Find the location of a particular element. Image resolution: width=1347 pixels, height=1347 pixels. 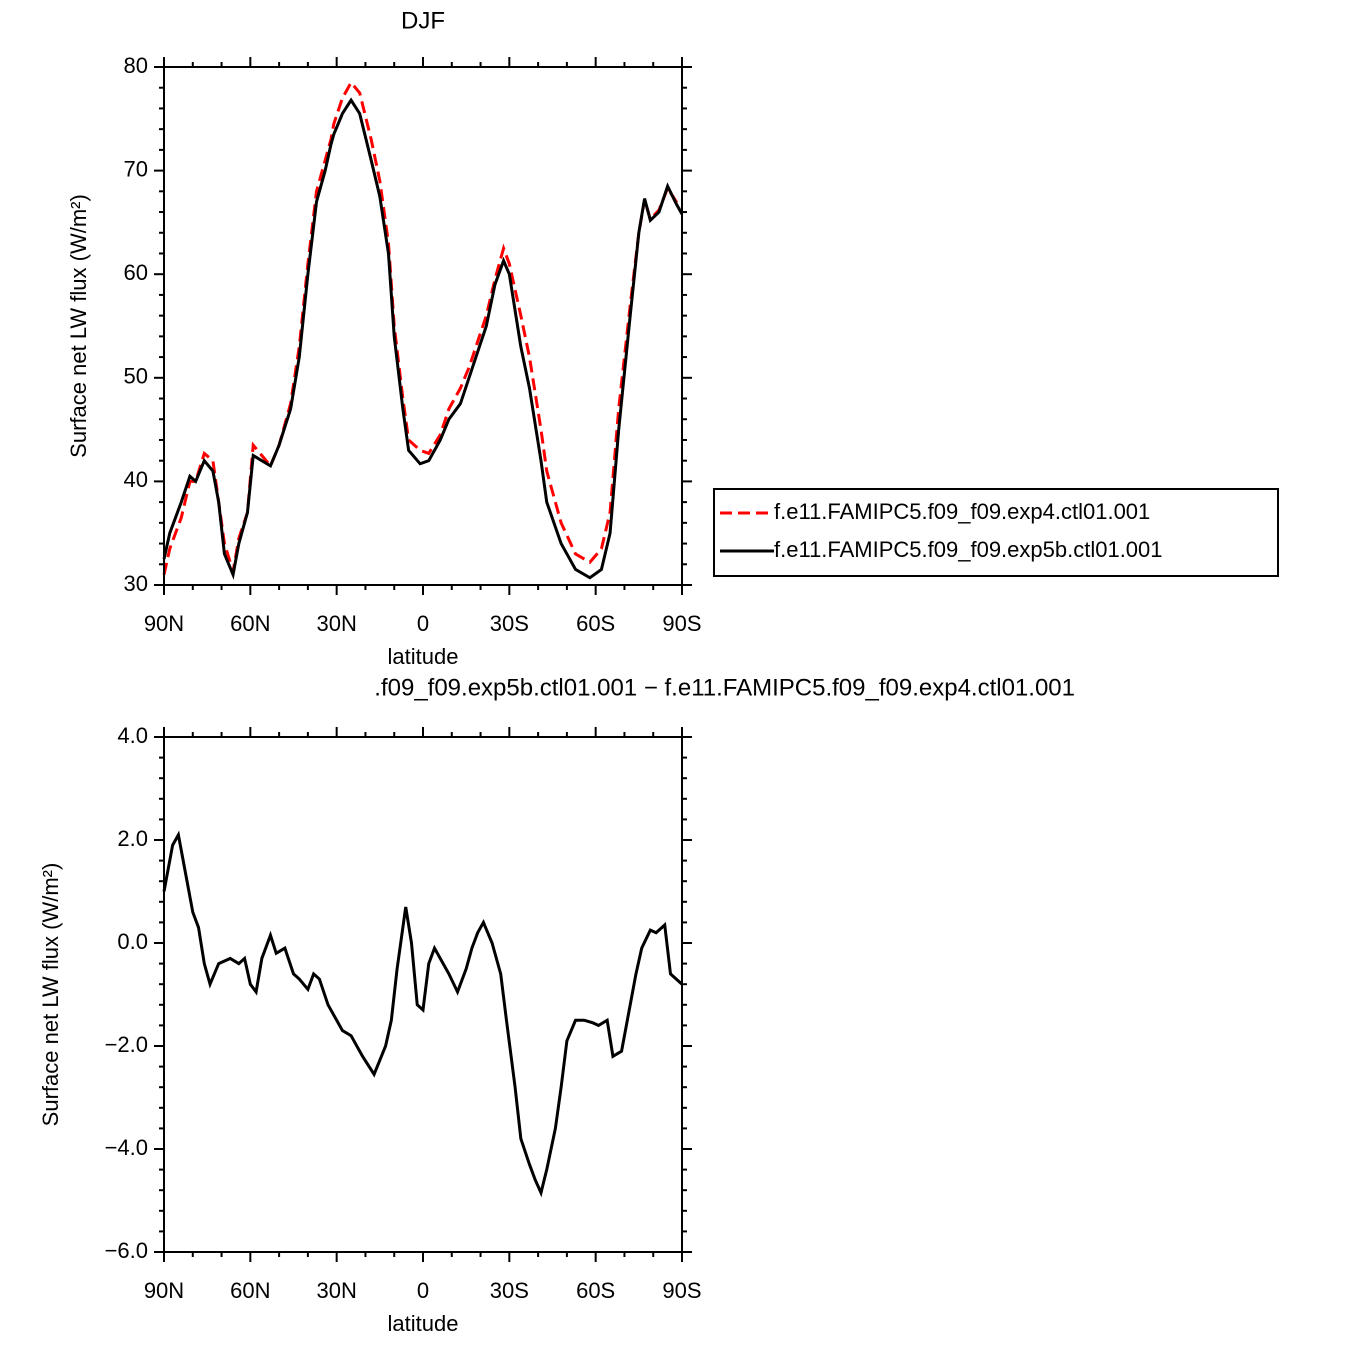

y-tick-label: 80 is located at coordinates (136, 65).